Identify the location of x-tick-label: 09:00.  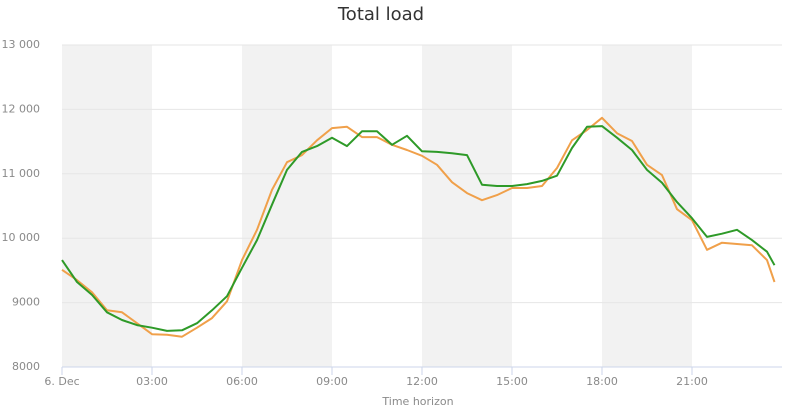
(332, 381).